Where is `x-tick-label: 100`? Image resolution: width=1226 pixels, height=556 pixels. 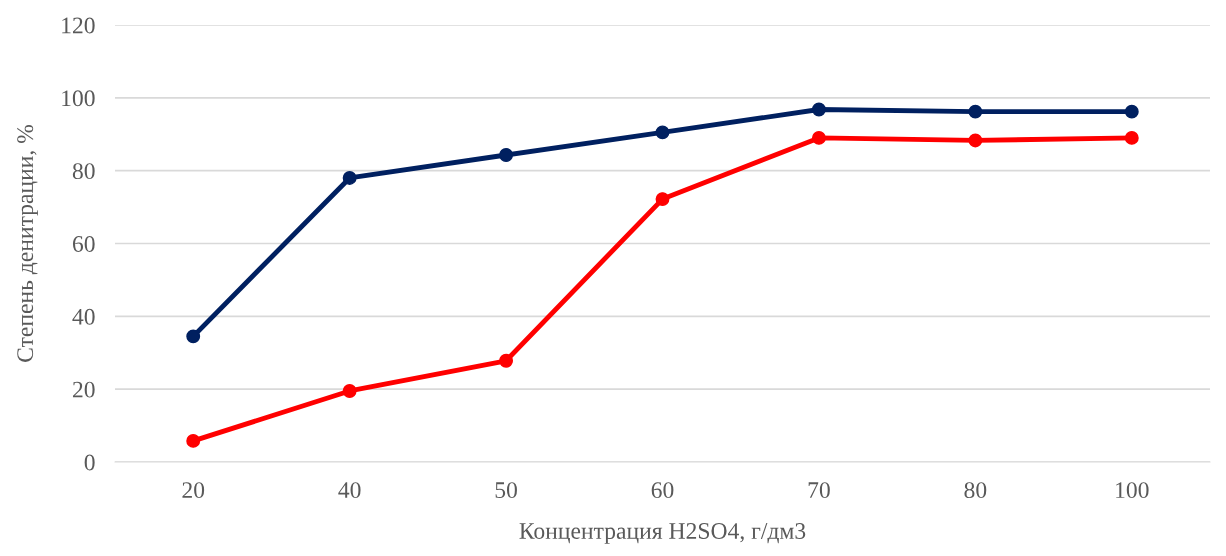 x-tick-label: 100 is located at coordinates (1132, 490).